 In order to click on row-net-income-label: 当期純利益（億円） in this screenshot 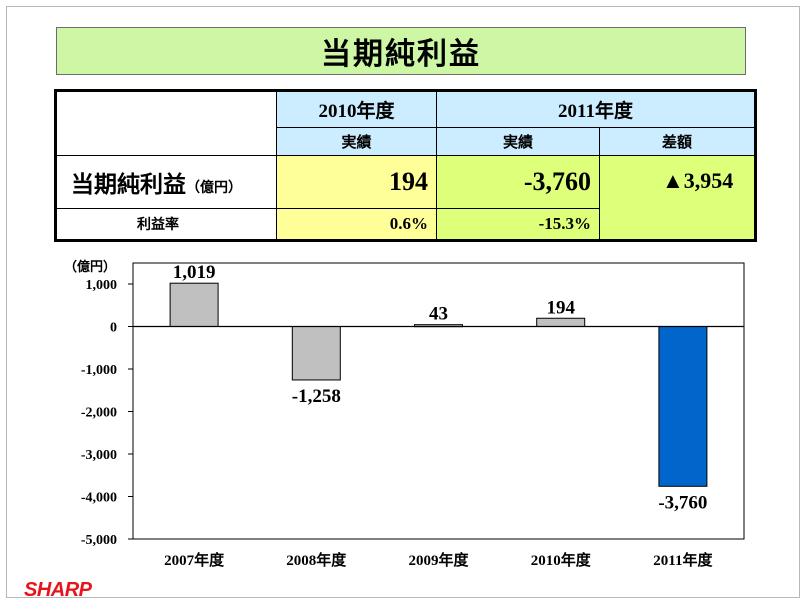, I will do `click(166, 182)`.